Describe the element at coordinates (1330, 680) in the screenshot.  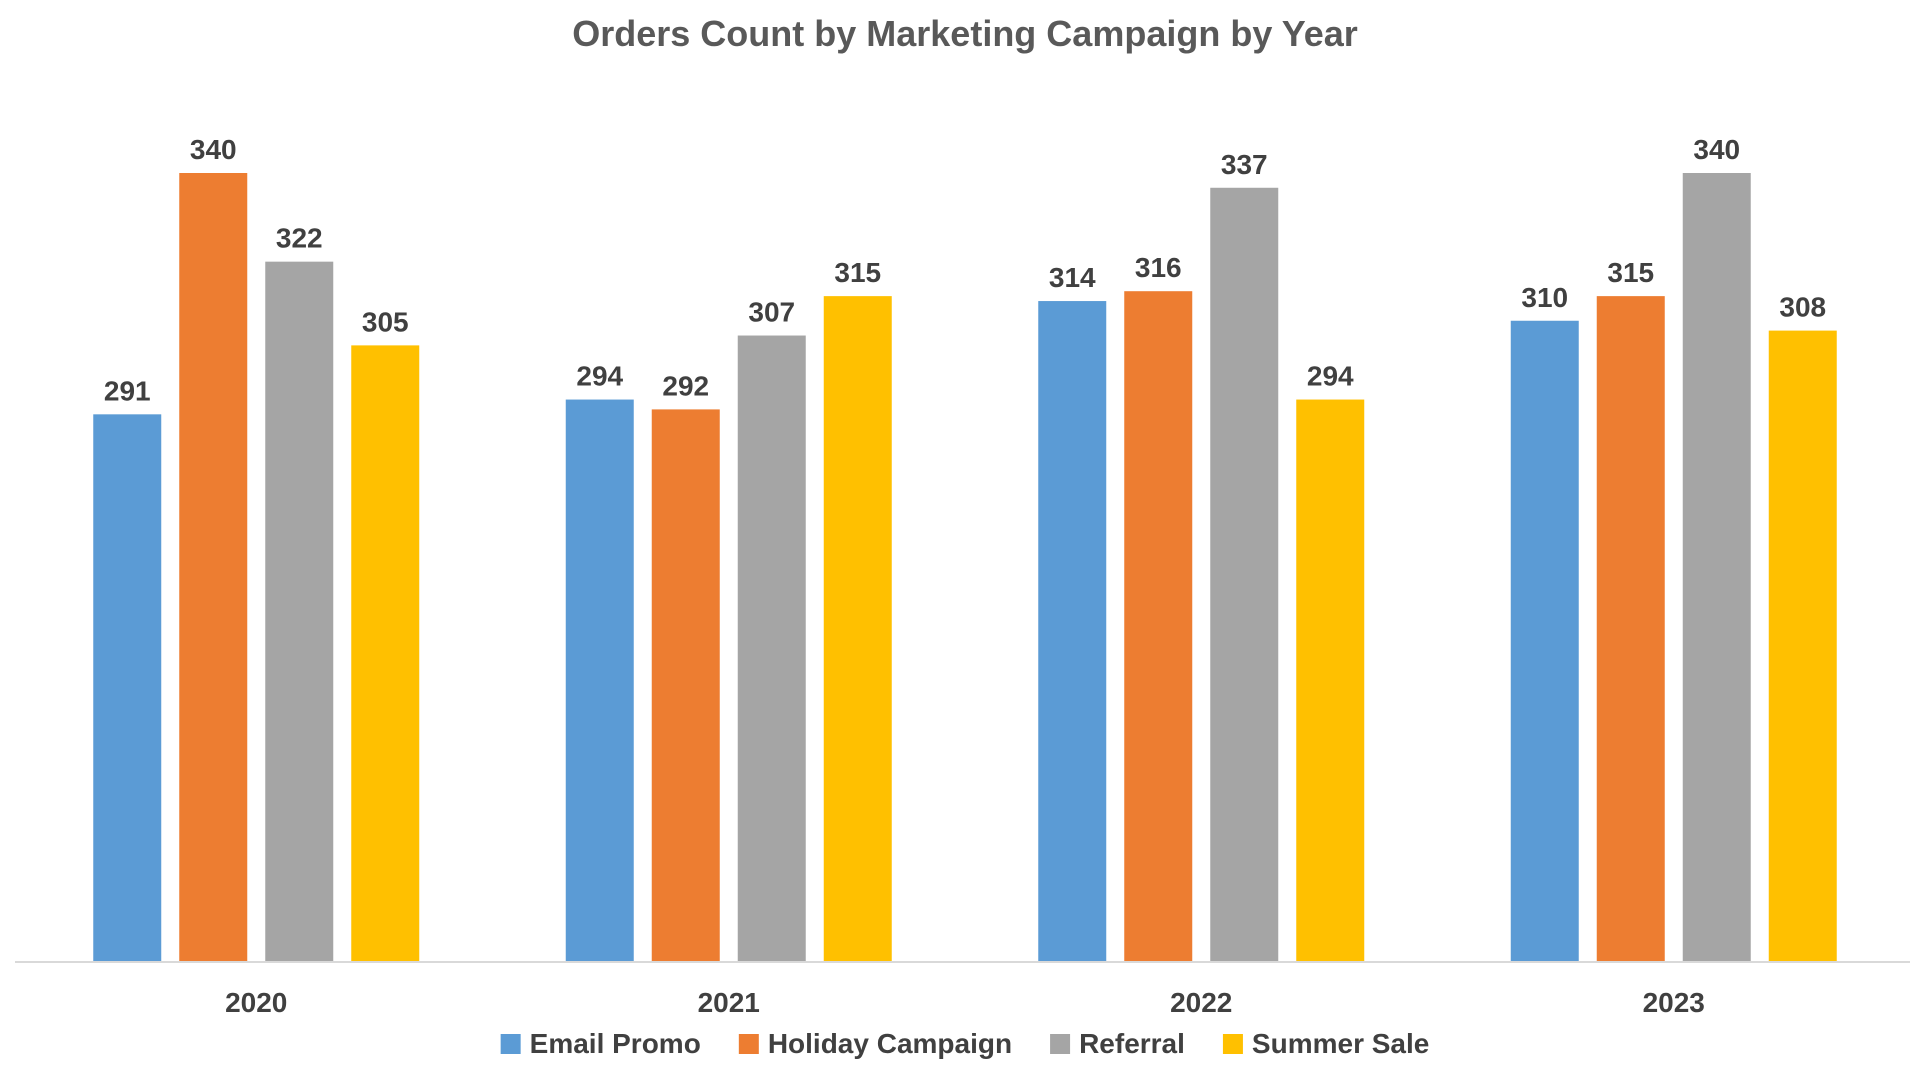
I see `bar-summer-sale-2022` at that location.